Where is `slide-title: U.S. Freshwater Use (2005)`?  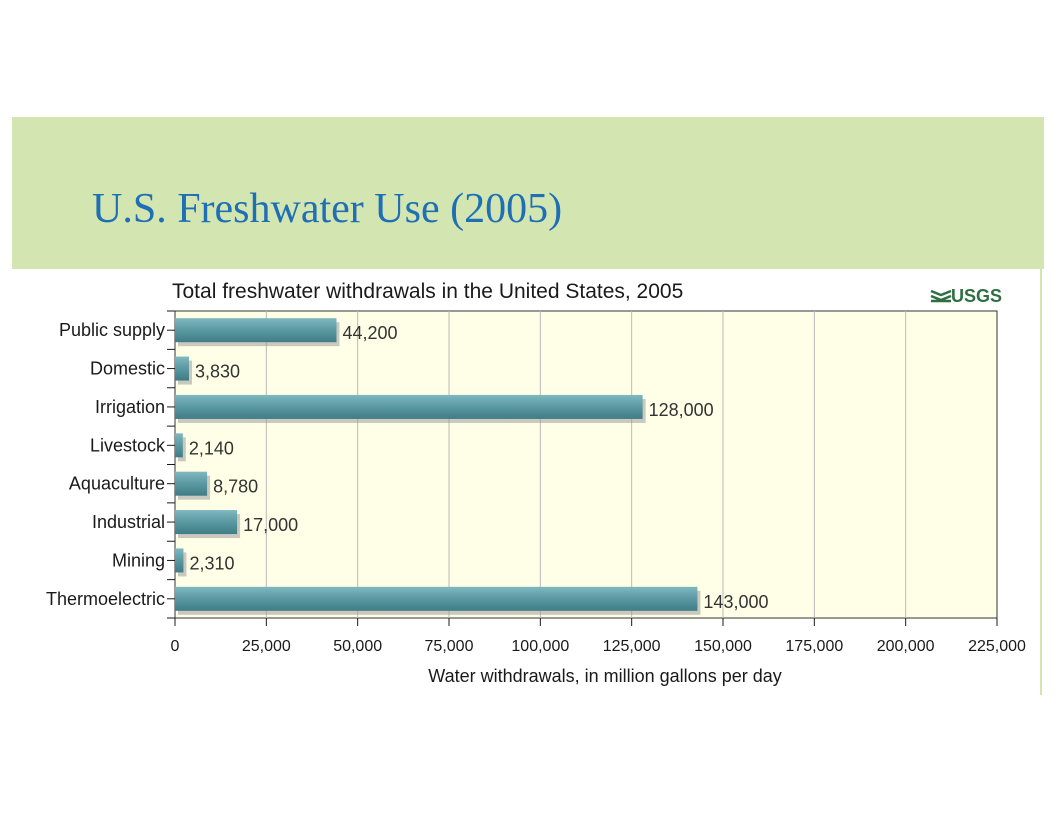
slide-title: U.S. Freshwater Use (2005) is located at coordinates (327, 209).